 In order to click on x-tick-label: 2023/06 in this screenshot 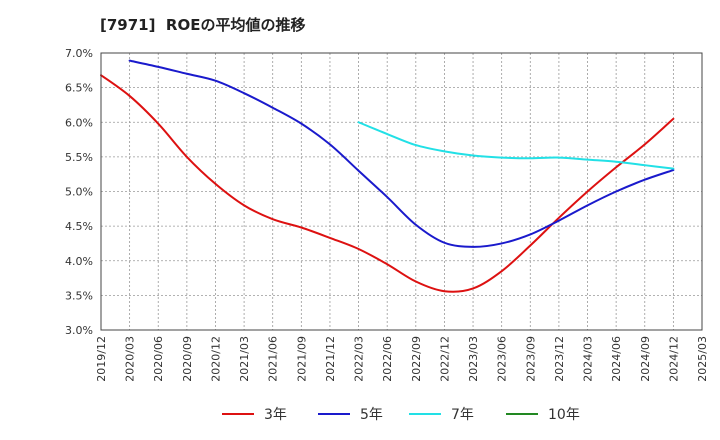, I will do `click(502, 359)`.